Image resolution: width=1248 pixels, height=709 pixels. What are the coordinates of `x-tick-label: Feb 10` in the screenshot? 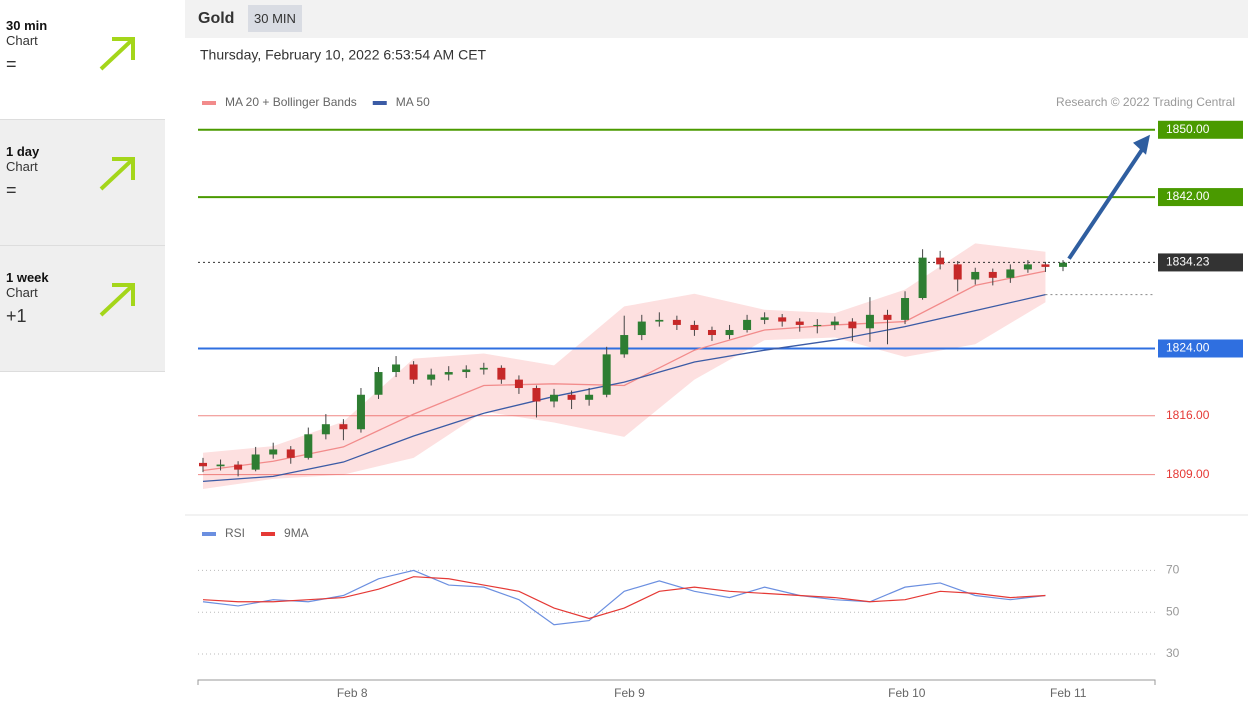 It's located at (907, 693).